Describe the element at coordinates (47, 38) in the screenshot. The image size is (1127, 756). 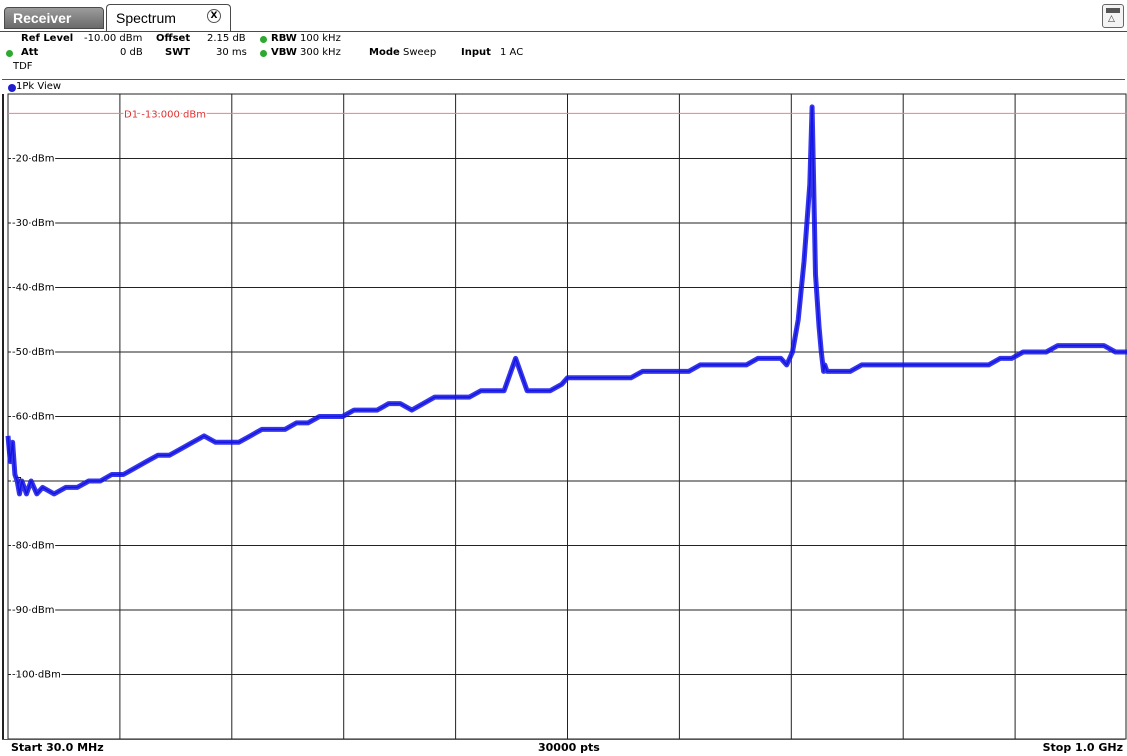
I see `ref-level-label: Ref Level` at that location.